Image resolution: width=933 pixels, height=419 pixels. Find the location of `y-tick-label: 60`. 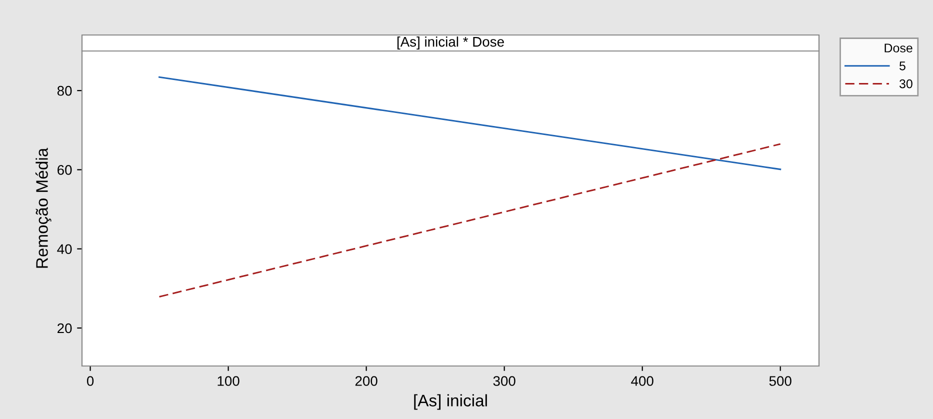

y-tick-label: 60 is located at coordinates (65, 170).